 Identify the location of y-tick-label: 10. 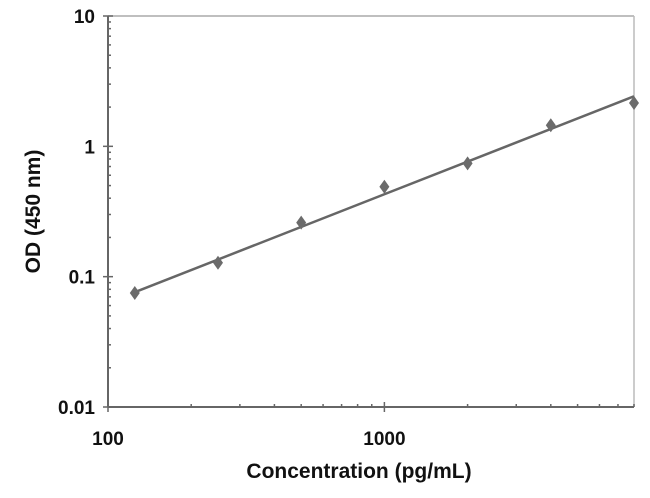
(84, 17).